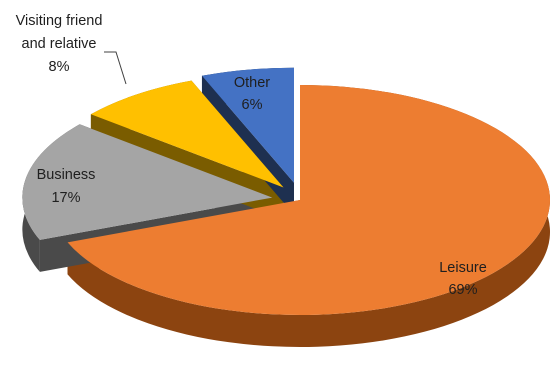 This screenshot has width=552, height=377. What do you see at coordinates (59, 21) in the screenshot?
I see `label-visiting-category-line1: Visiting friend` at bounding box center [59, 21].